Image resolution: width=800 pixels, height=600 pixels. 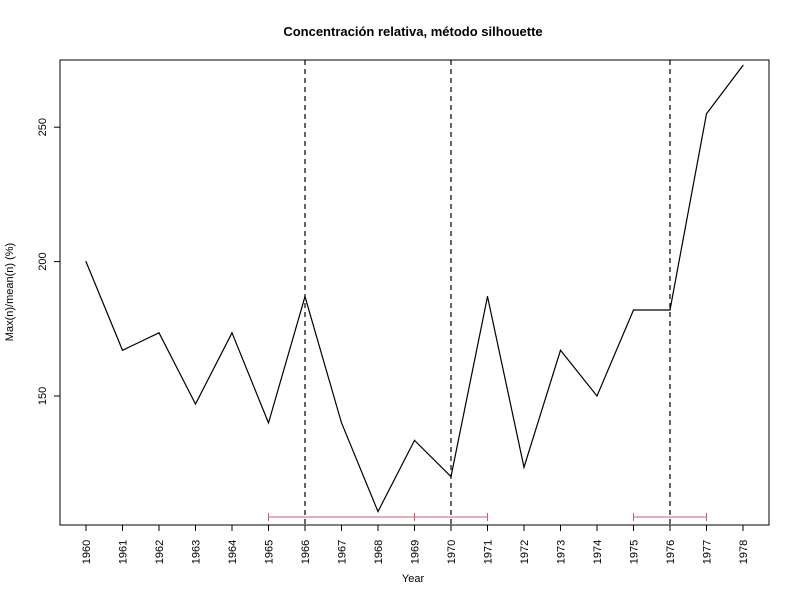 What do you see at coordinates (160, 552) in the screenshot?
I see `x-tick-label-1962: 1962` at bounding box center [160, 552].